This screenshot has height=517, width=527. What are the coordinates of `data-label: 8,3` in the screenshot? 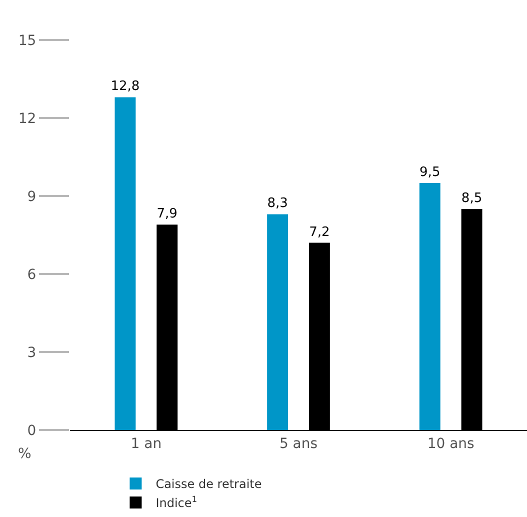 It's located at (277, 204).